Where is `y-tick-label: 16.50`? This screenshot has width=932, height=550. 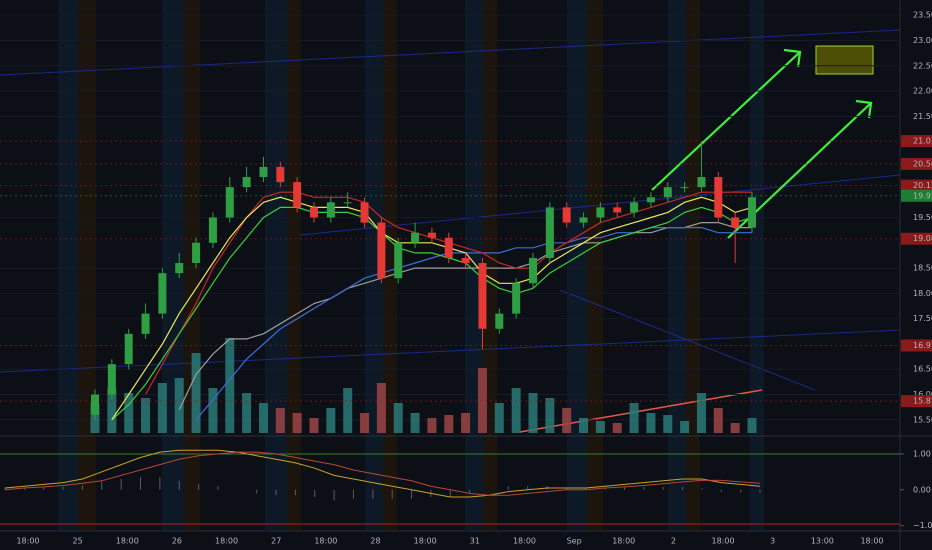 y-tick-label: 16.50 is located at coordinates (922, 369).